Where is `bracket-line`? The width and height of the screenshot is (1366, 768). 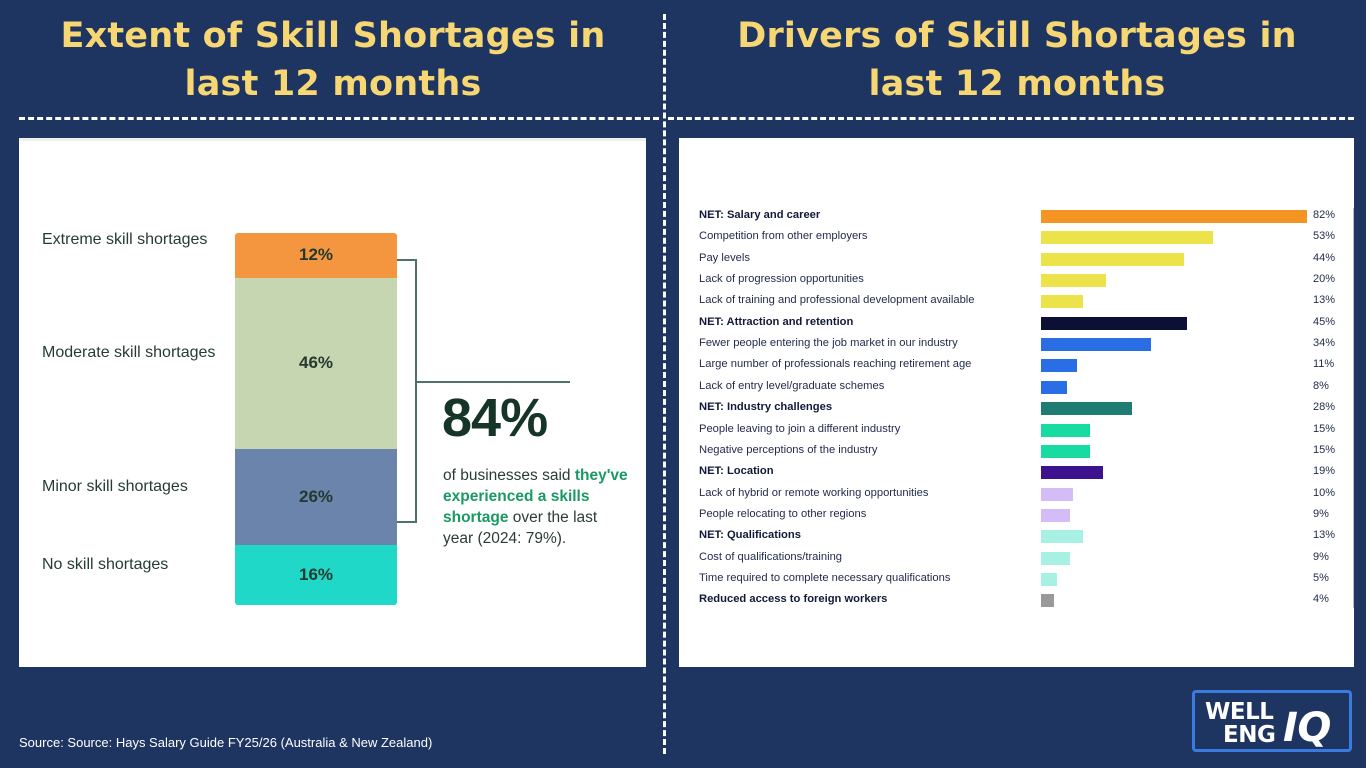
bracket-line is located at coordinates (407, 391).